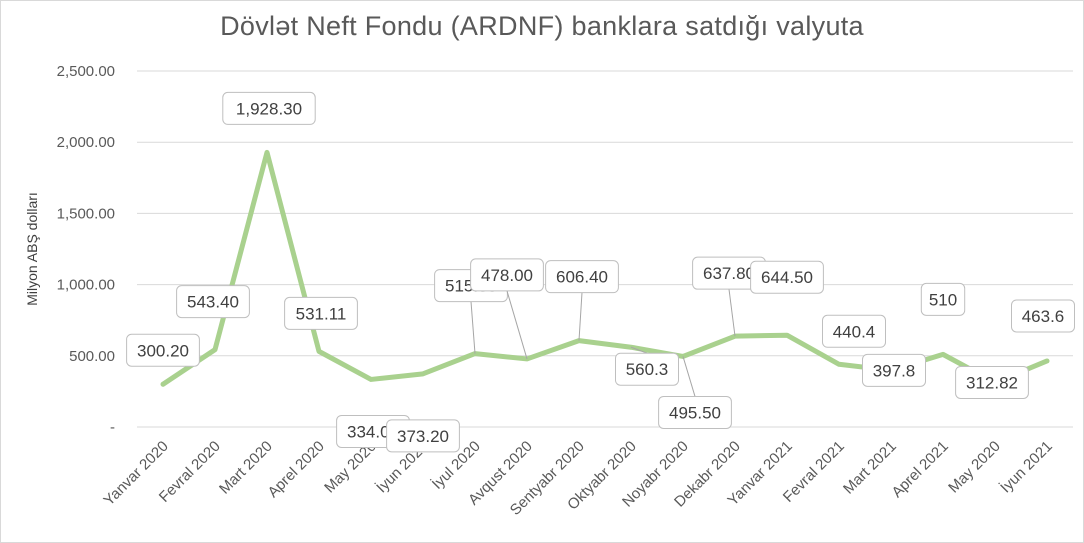  Describe the element at coordinates (86, 285) in the screenshot. I see `y-tick-label: 1,000.00` at that location.